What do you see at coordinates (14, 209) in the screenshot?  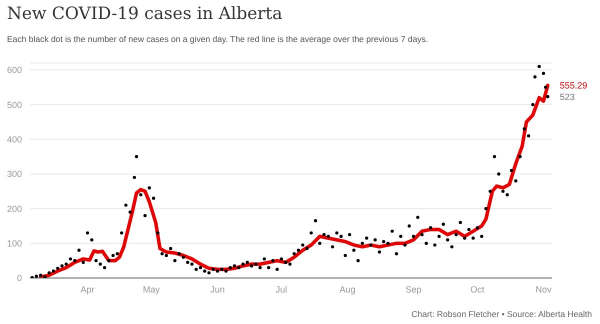 I see `y-tick-label: 200` at bounding box center [14, 209].